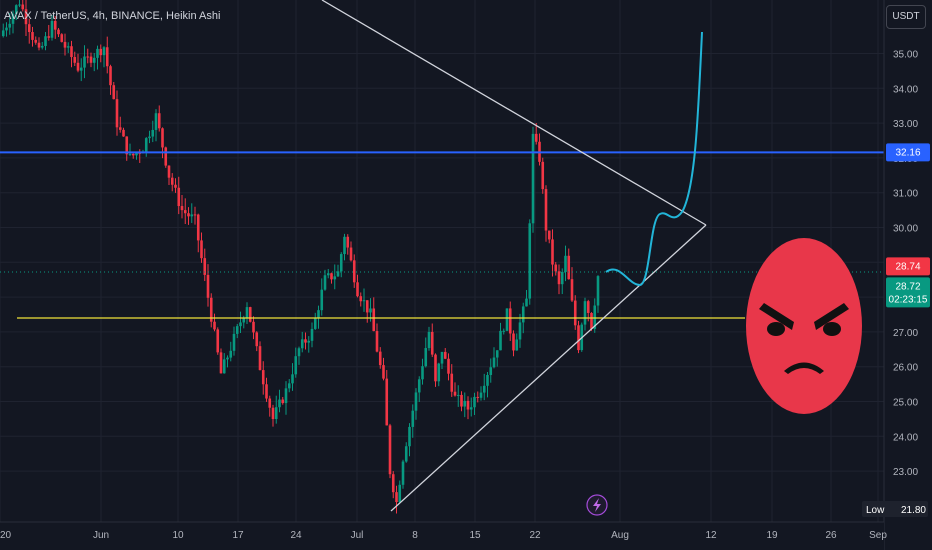 The width and height of the screenshot is (932, 550). What do you see at coordinates (878, 535) in the screenshot?
I see `x-tick-label: Sep` at bounding box center [878, 535].